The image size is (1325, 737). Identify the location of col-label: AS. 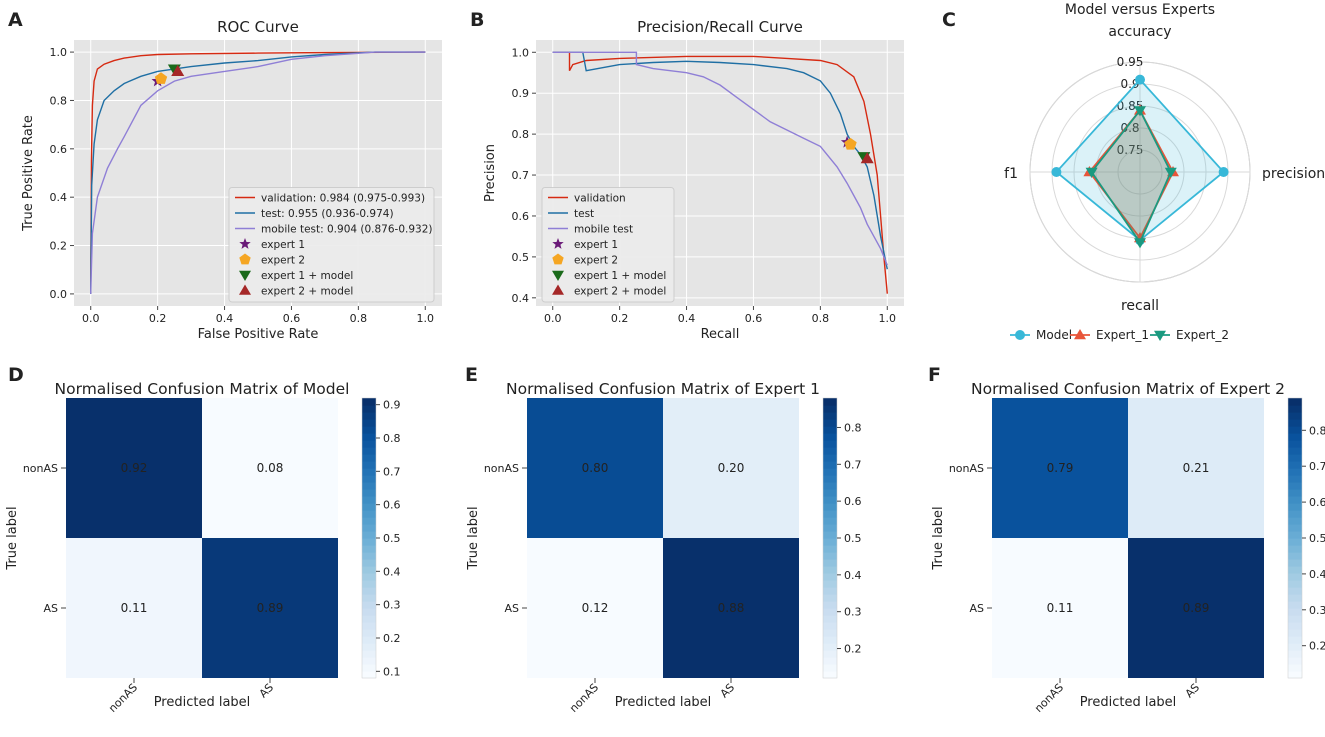
(266, 690).